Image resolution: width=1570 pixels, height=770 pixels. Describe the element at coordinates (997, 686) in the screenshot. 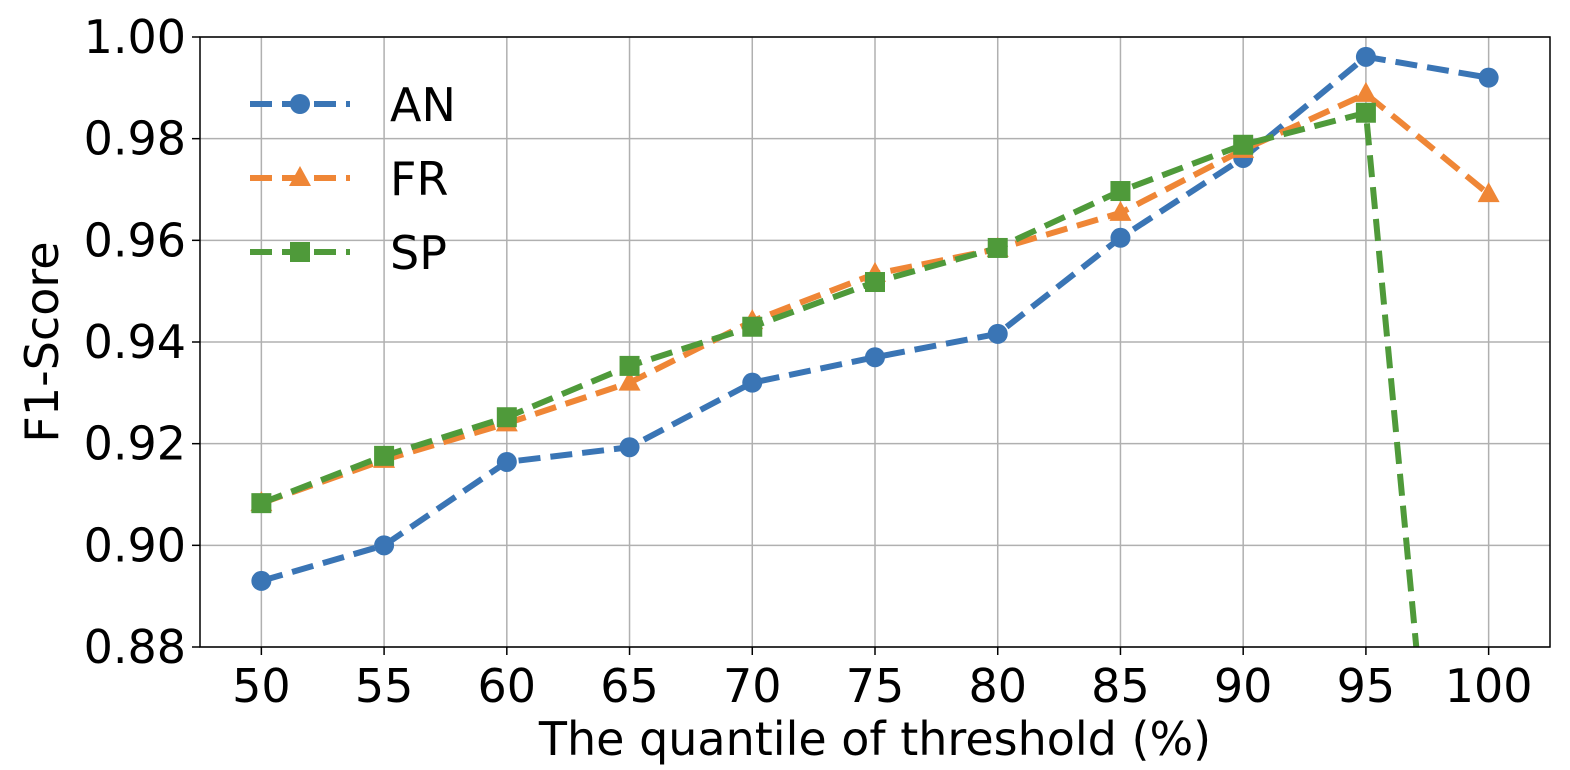

I see `x-tick-label: 80` at that location.